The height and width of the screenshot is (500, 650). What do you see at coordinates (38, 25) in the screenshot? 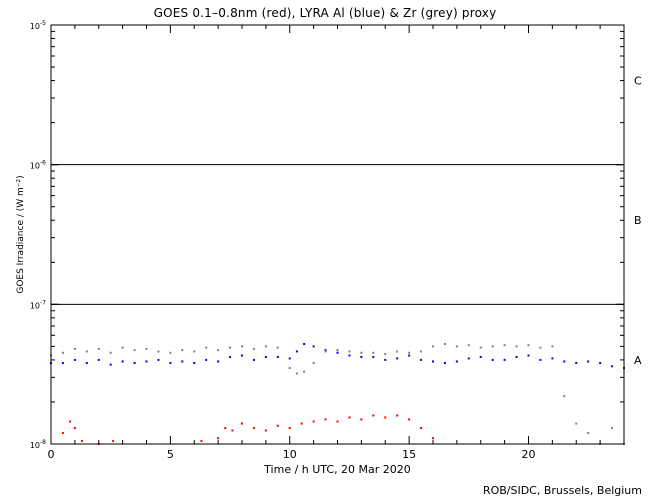
I see `y-tick-label: 10⁻⁵` at bounding box center [38, 25].